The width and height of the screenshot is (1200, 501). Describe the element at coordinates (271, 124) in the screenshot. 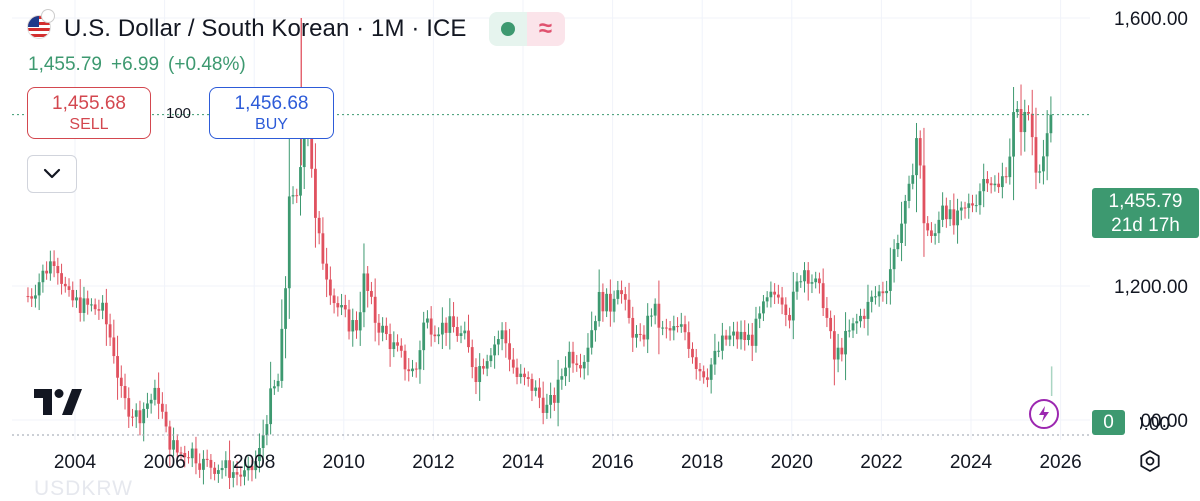

I see `buy-label: BUY` at that location.